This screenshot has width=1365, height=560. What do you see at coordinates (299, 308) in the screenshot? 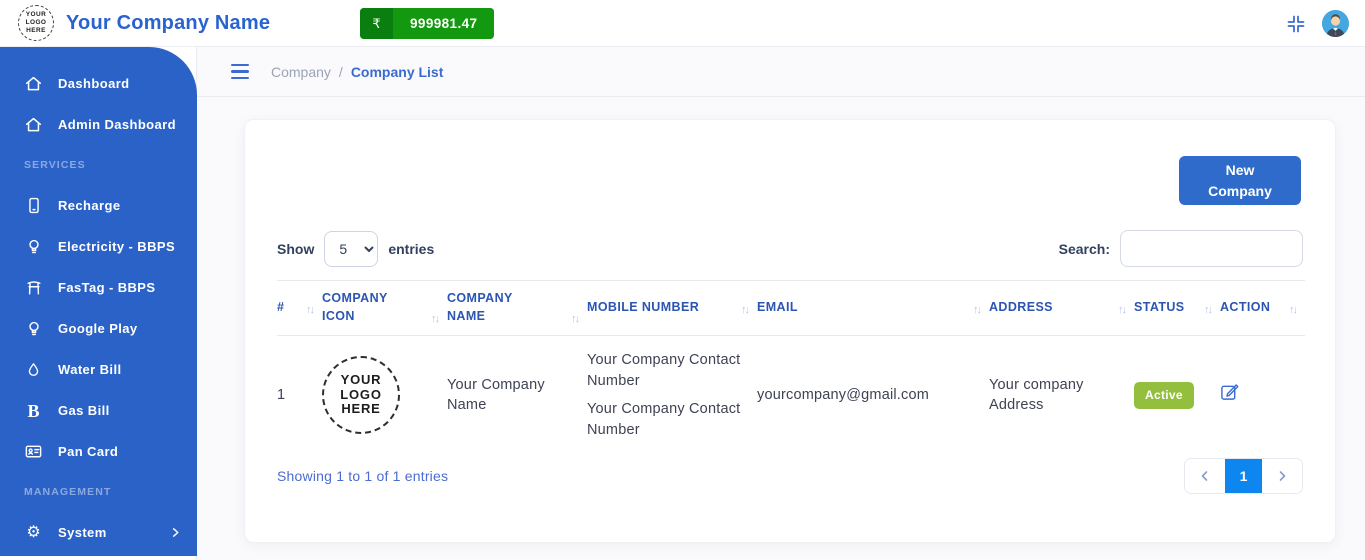
I see `column-header-index: #` at bounding box center [299, 308].